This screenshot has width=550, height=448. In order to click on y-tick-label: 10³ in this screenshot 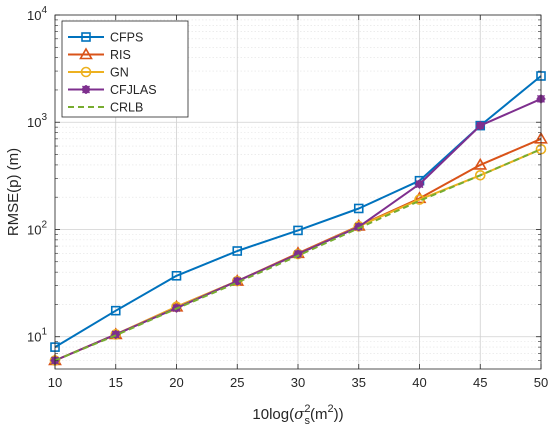, I will do `click(37, 121)`.